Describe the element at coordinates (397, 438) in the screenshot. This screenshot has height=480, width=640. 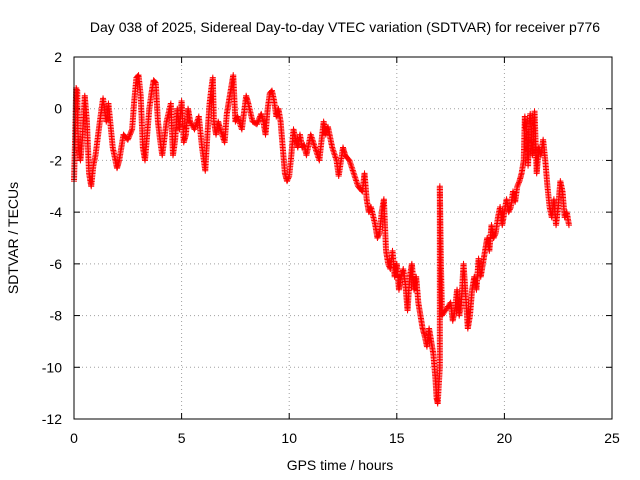
I see `x-tick-label: 15` at that location.